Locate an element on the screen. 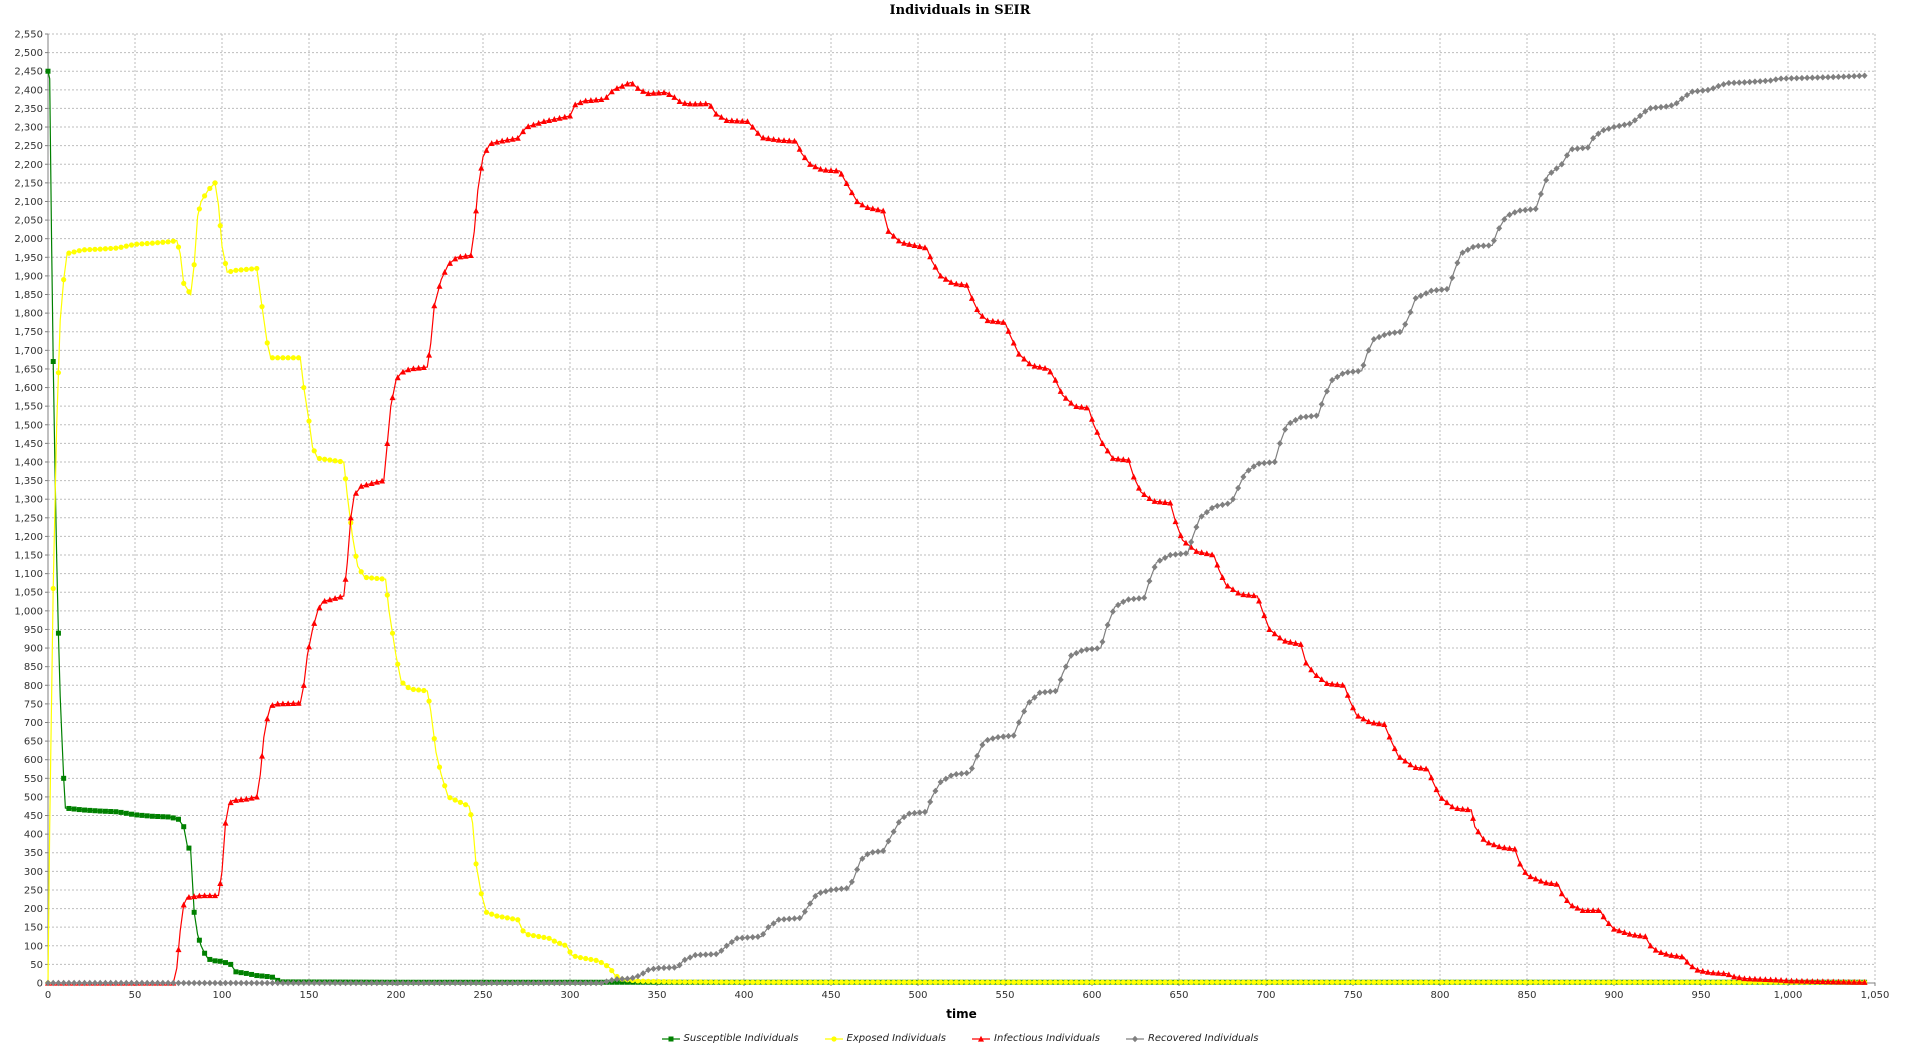 Image resolution: width=1920 pixels, height=1049 pixels. x-tick-label: 900 is located at coordinates (1613, 995).